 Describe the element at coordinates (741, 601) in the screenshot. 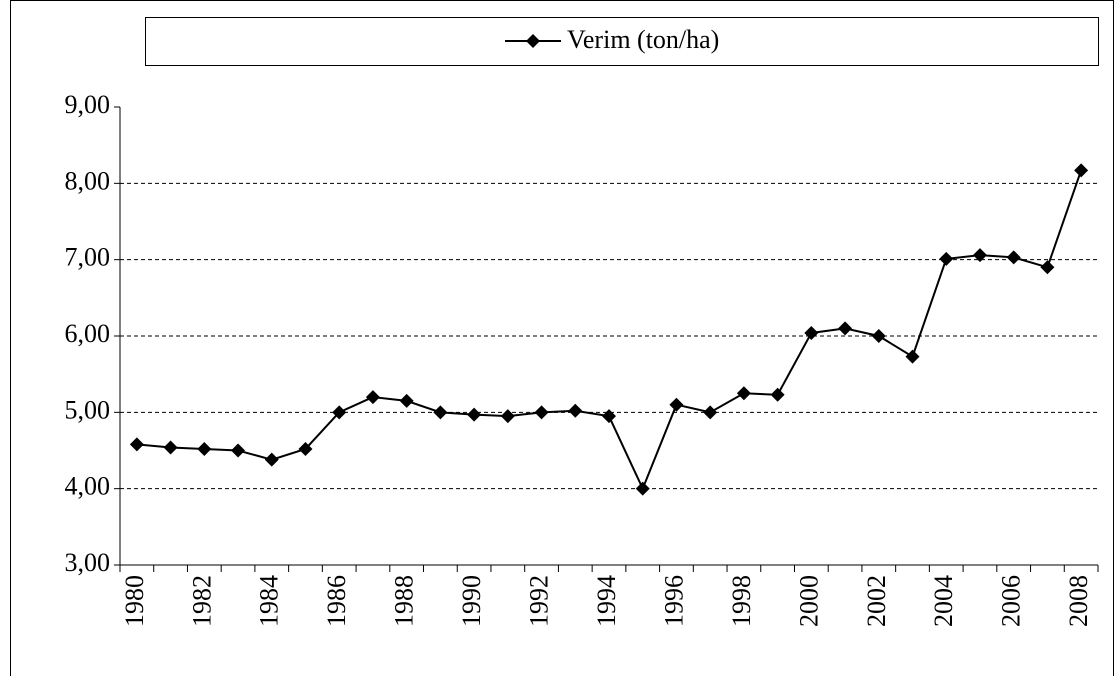

I see `x-tick-label: 1998` at that location.